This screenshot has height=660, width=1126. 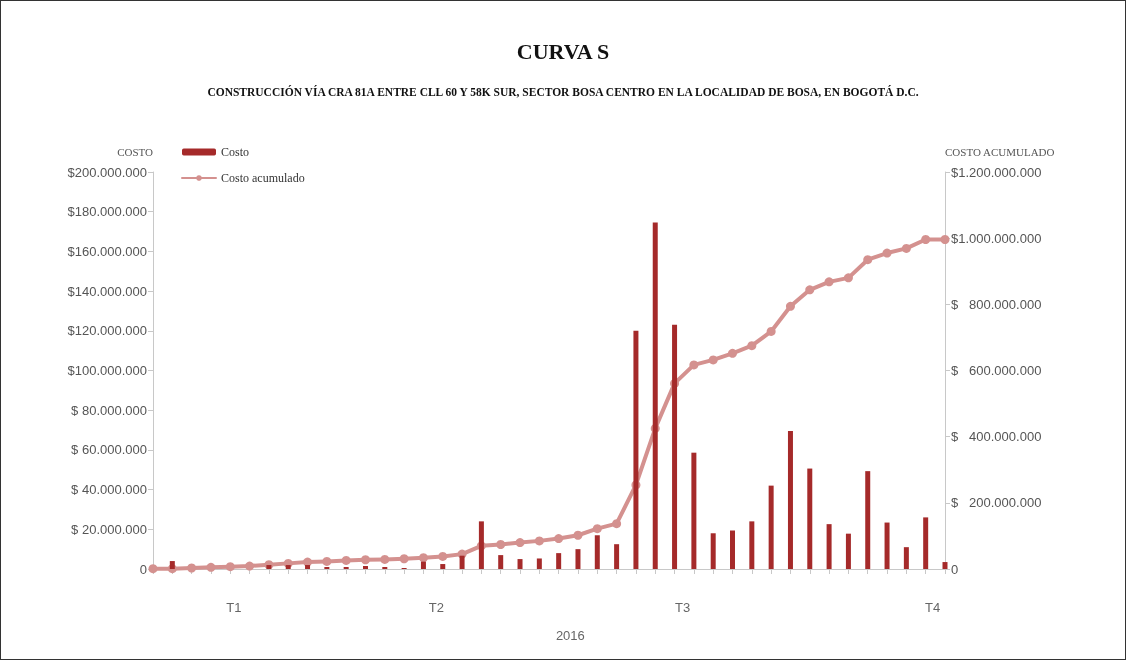 What do you see at coordinates (1000, 151) in the screenshot?
I see `y2-axis-title: COSTO ACUMULADO` at bounding box center [1000, 151].